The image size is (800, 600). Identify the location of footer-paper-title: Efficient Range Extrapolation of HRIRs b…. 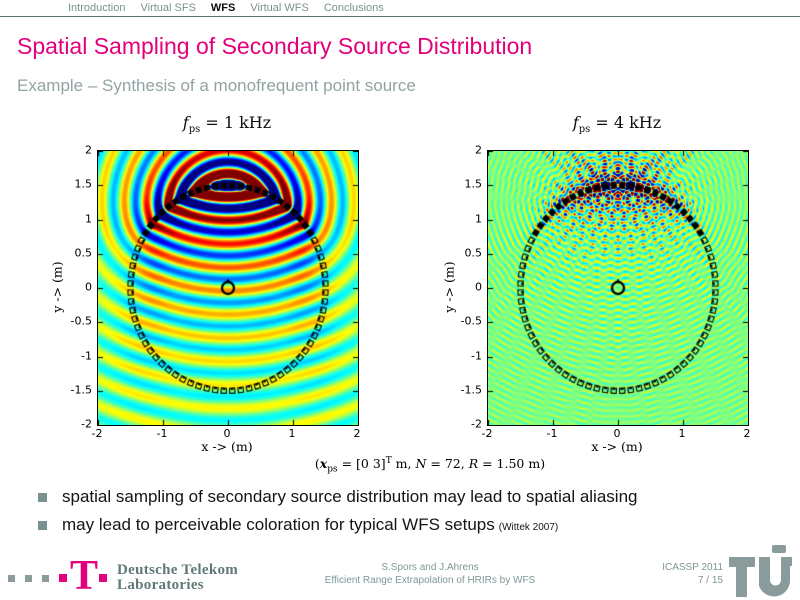
(430, 580).